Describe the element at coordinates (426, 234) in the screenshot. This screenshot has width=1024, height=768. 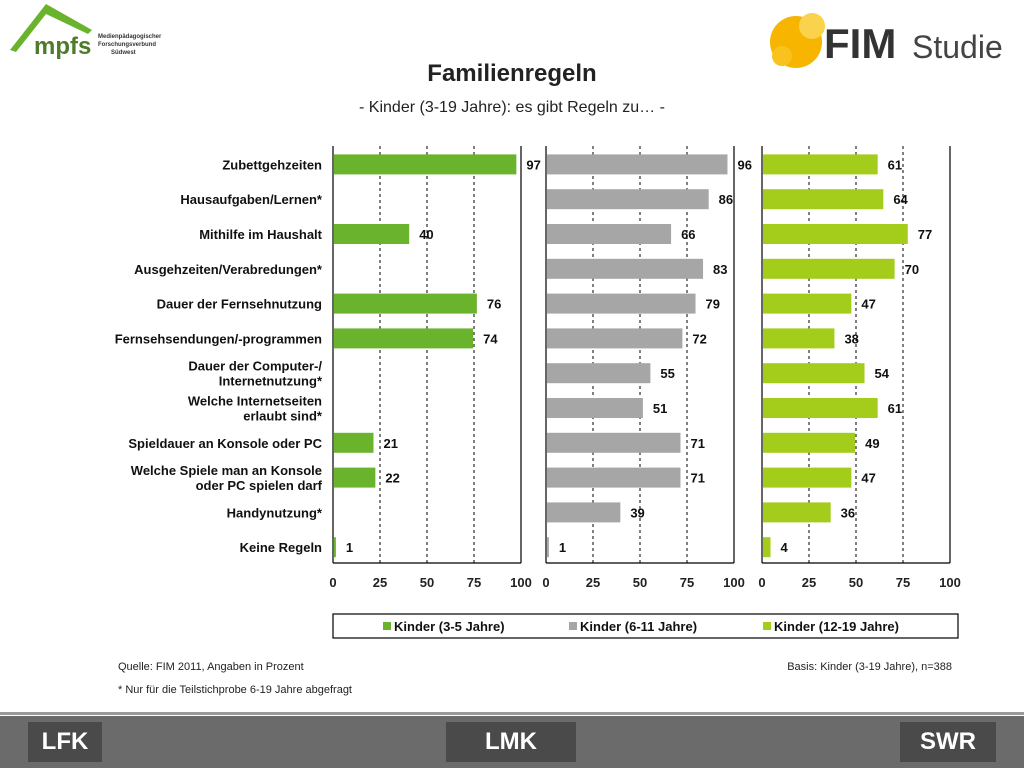
I see `data-label: 40` at that location.